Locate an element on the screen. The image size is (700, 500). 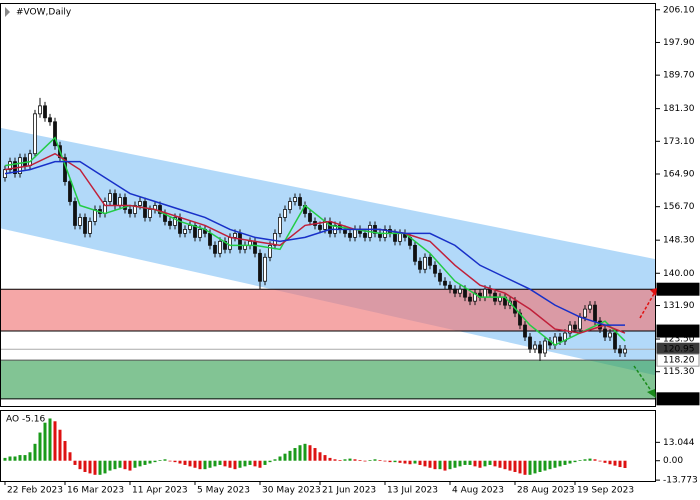
x-tick-label: 5 May 2023 is located at coordinates (223, 491).